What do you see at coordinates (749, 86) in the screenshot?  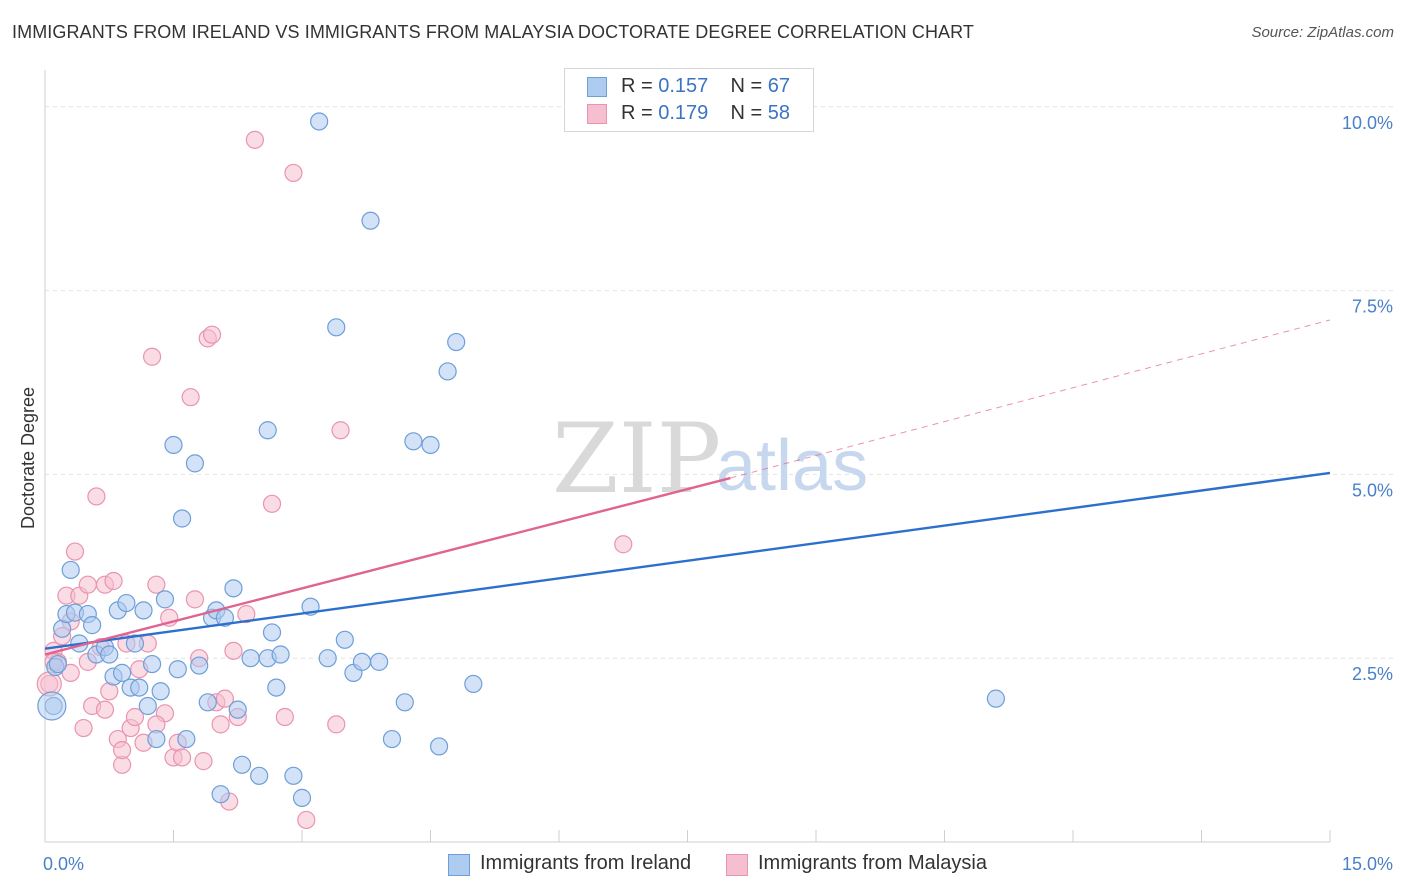 I see `n-label: N =` at bounding box center [749, 86].